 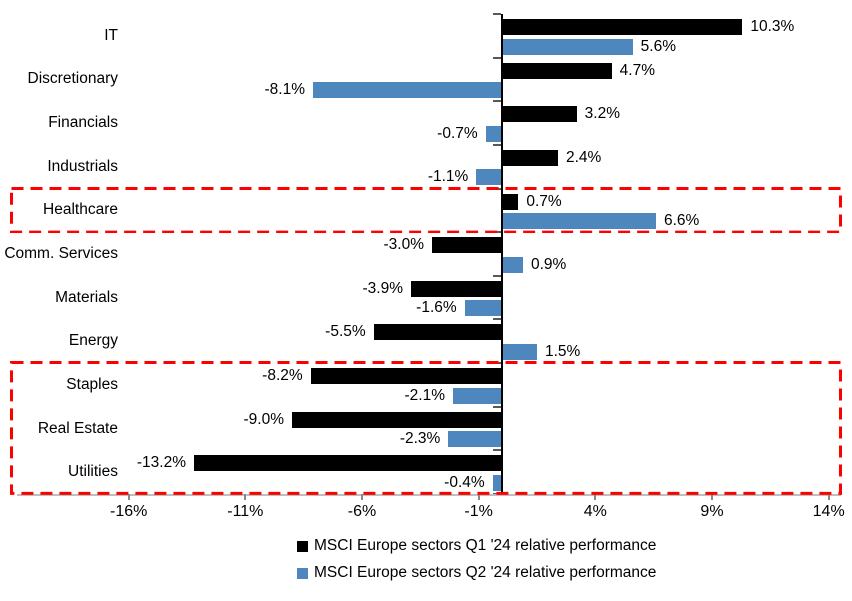 I want to click on value-label: -3.9%, so click(x=383, y=288).